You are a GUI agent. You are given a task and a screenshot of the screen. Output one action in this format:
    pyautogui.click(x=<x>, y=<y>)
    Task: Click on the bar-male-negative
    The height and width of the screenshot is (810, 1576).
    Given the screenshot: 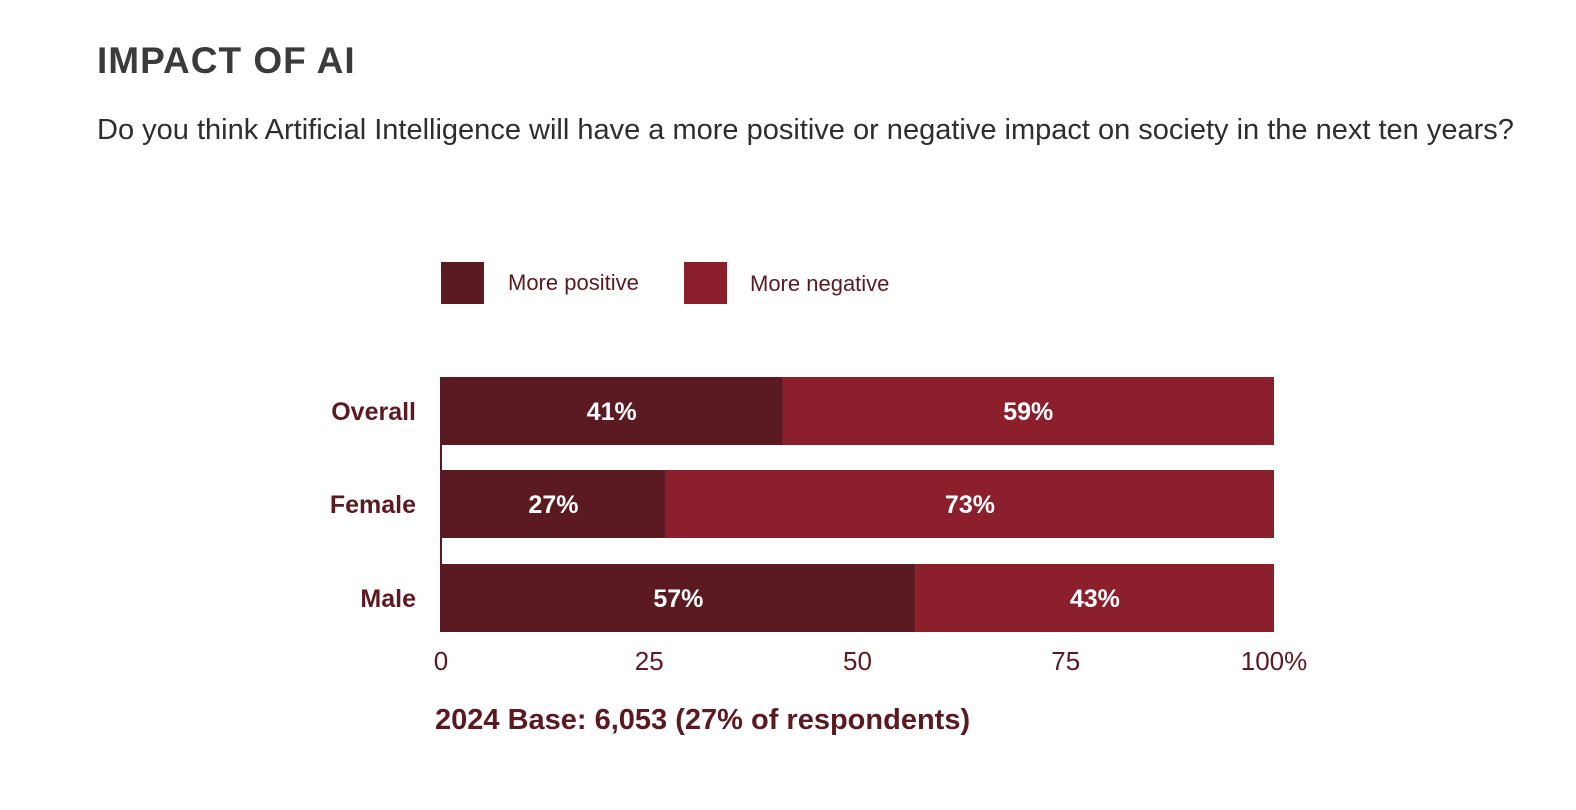 What is the action you would take?
    pyautogui.click(x=1094, y=598)
    